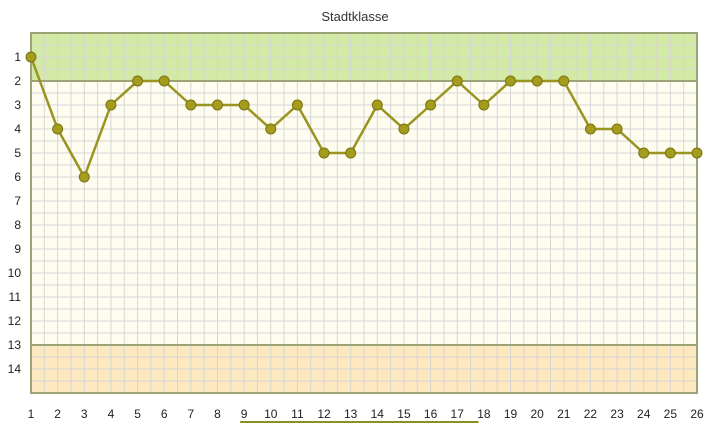 This screenshot has width=715, height=424. What do you see at coordinates (484, 414) in the screenshot?
I see `x-tick-label: 18` at bounding box center [484, 414].